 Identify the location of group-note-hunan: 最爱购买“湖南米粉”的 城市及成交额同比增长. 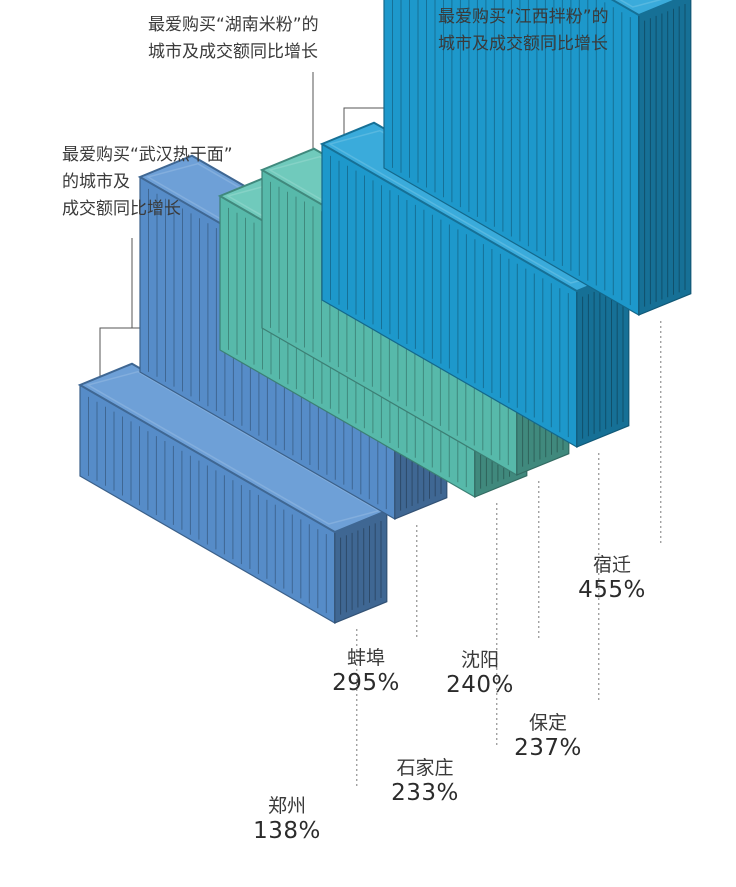
(233, 38).